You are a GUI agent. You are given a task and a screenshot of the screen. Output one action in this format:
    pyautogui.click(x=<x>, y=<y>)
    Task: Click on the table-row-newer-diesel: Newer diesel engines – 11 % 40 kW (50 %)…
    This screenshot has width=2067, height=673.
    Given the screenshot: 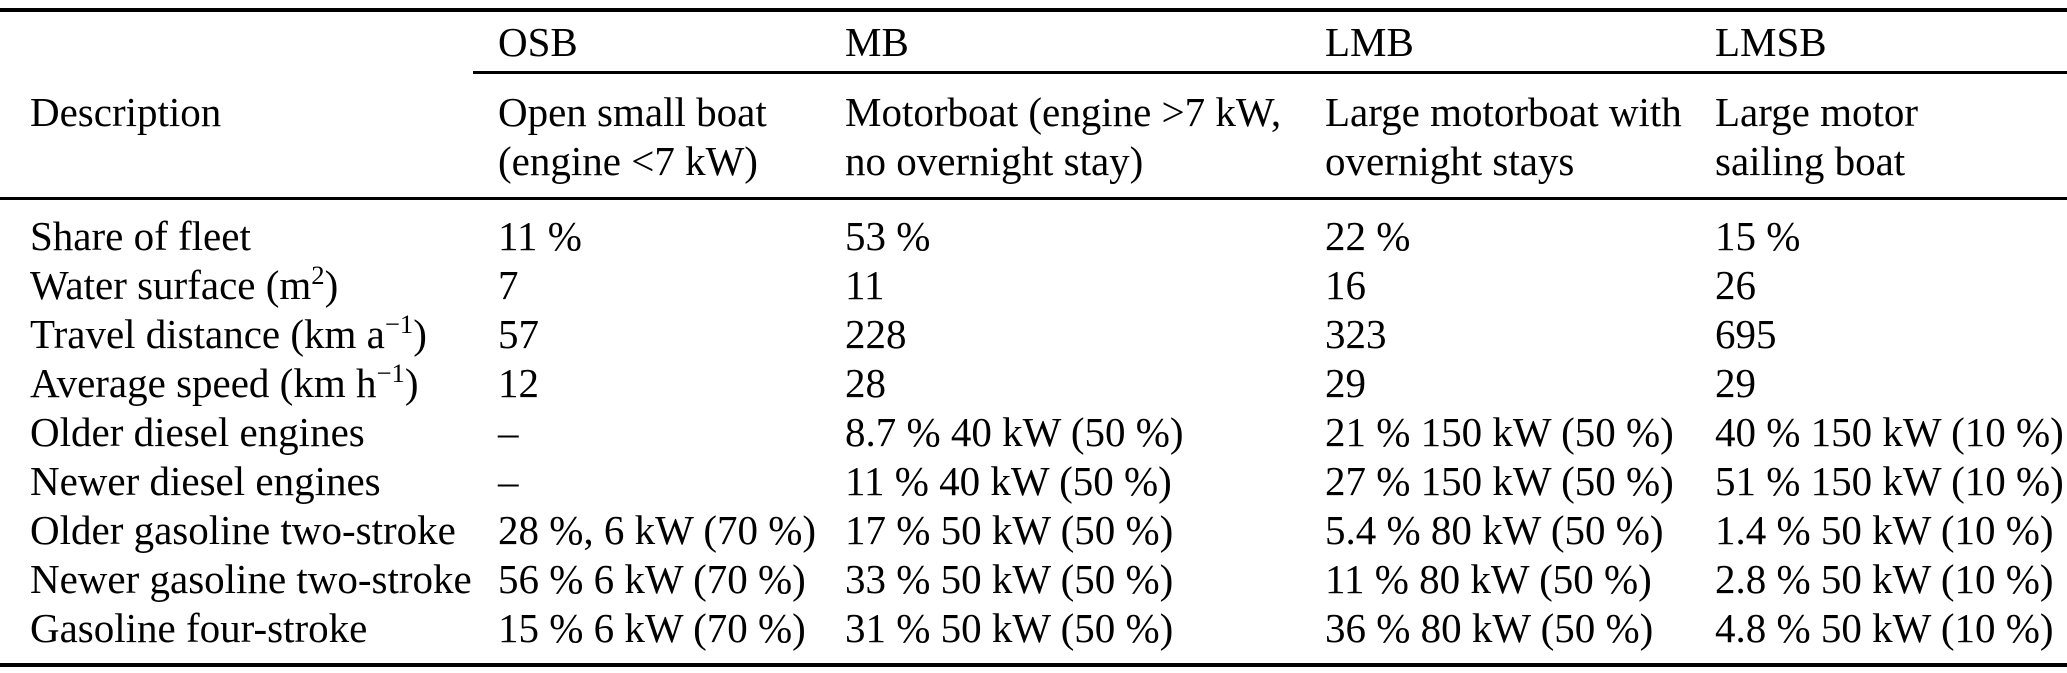 What is the action you would take?
    pyautogui.click(x=1033, y=481)
    